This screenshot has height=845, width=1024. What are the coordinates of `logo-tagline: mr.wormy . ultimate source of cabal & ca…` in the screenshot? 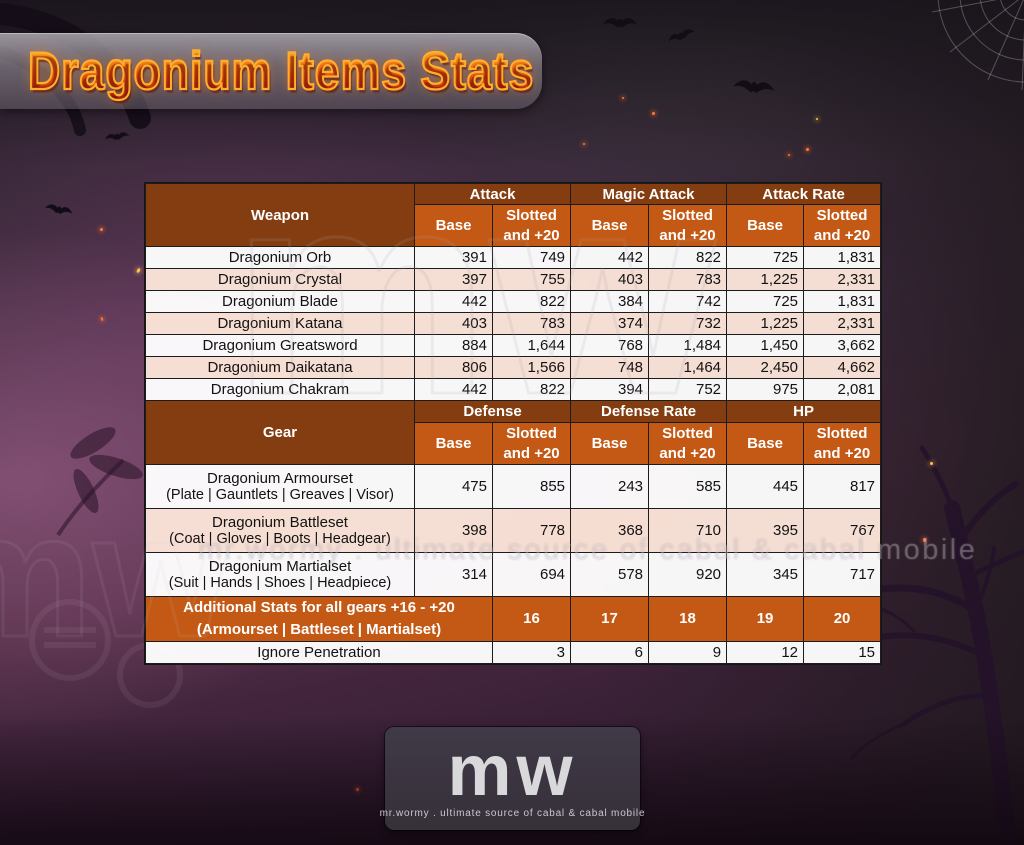 It's located at (512, 814).